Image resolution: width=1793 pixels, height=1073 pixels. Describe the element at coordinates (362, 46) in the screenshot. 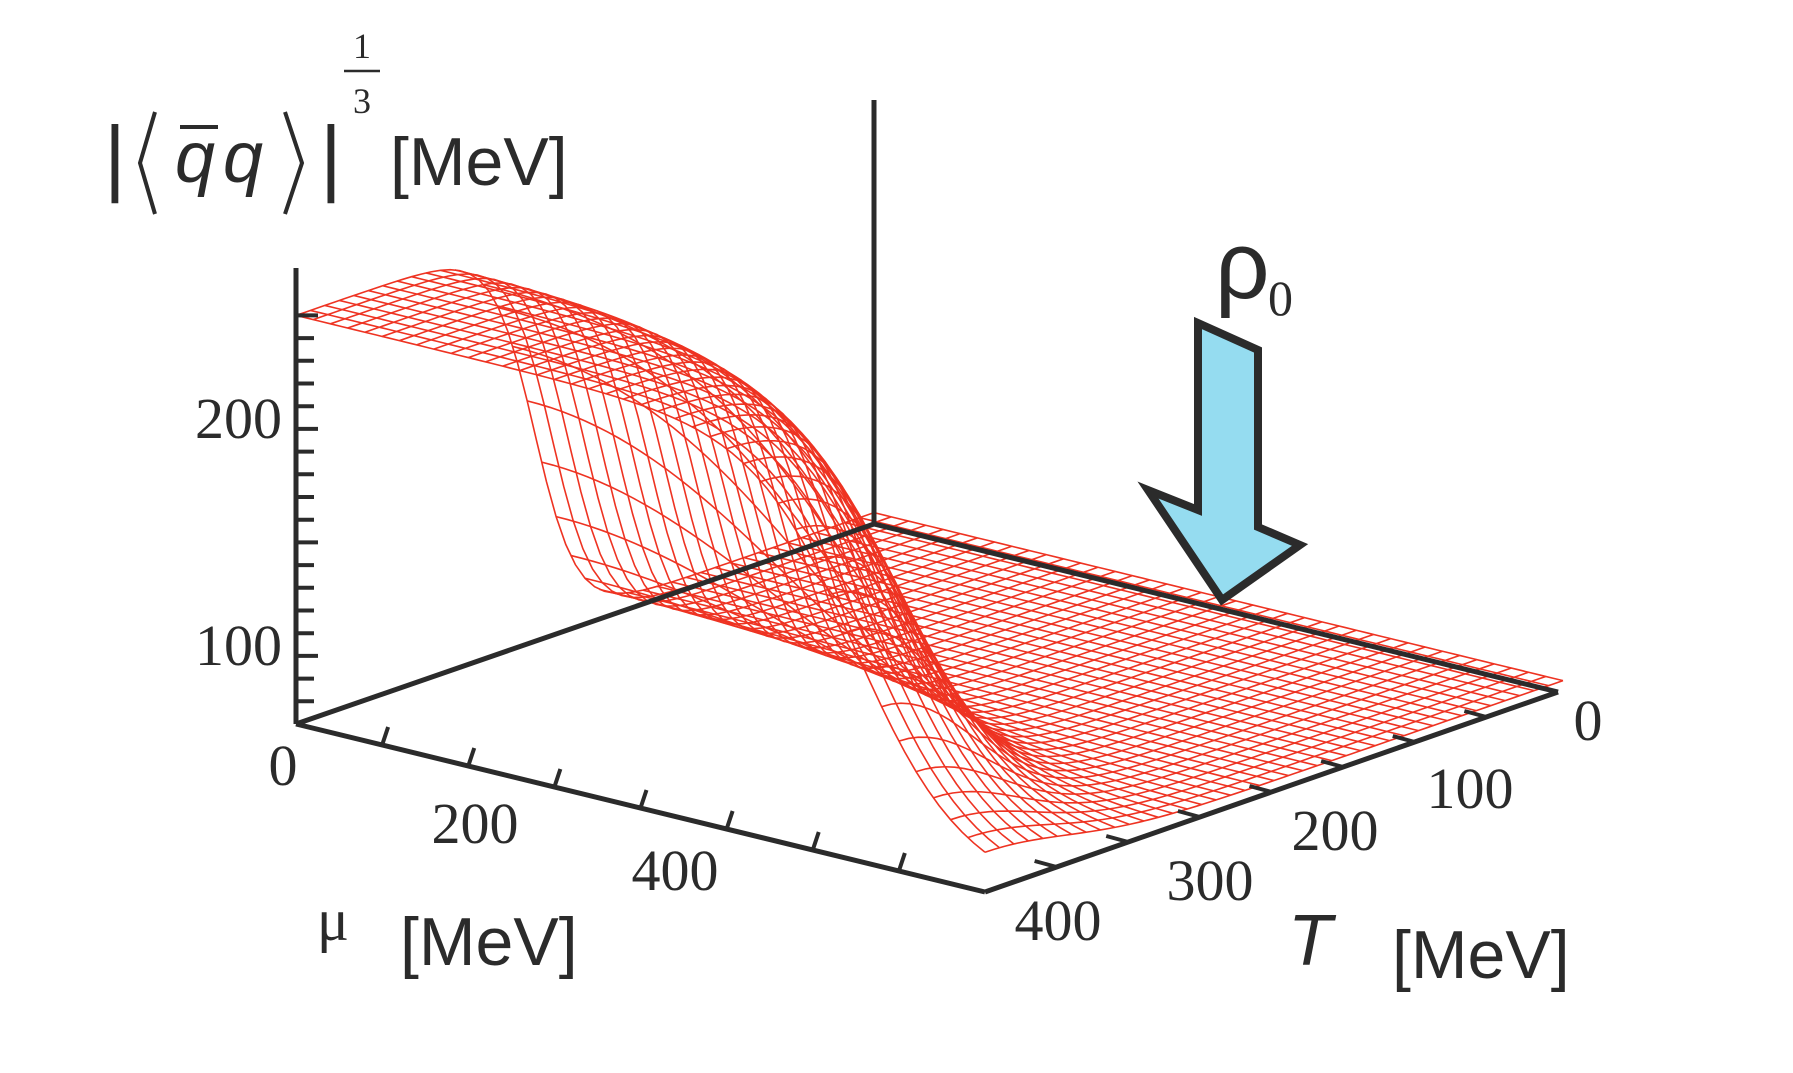

I see `z-title-exponent-numerator: 1` at that location.